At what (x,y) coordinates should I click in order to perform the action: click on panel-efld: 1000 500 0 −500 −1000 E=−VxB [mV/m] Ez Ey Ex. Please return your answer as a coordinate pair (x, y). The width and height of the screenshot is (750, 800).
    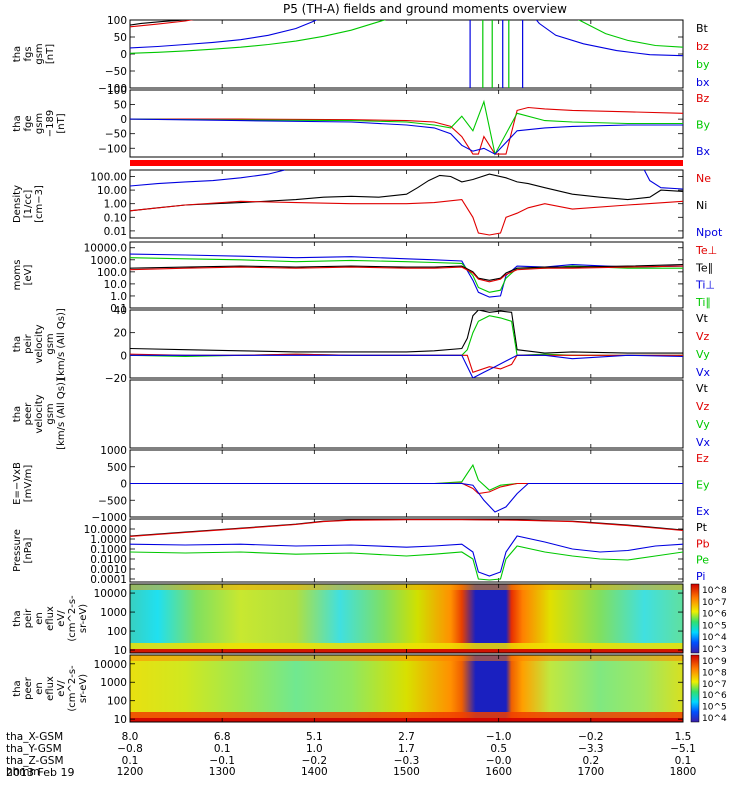
    Looking at the image, I should click on (361, 484).